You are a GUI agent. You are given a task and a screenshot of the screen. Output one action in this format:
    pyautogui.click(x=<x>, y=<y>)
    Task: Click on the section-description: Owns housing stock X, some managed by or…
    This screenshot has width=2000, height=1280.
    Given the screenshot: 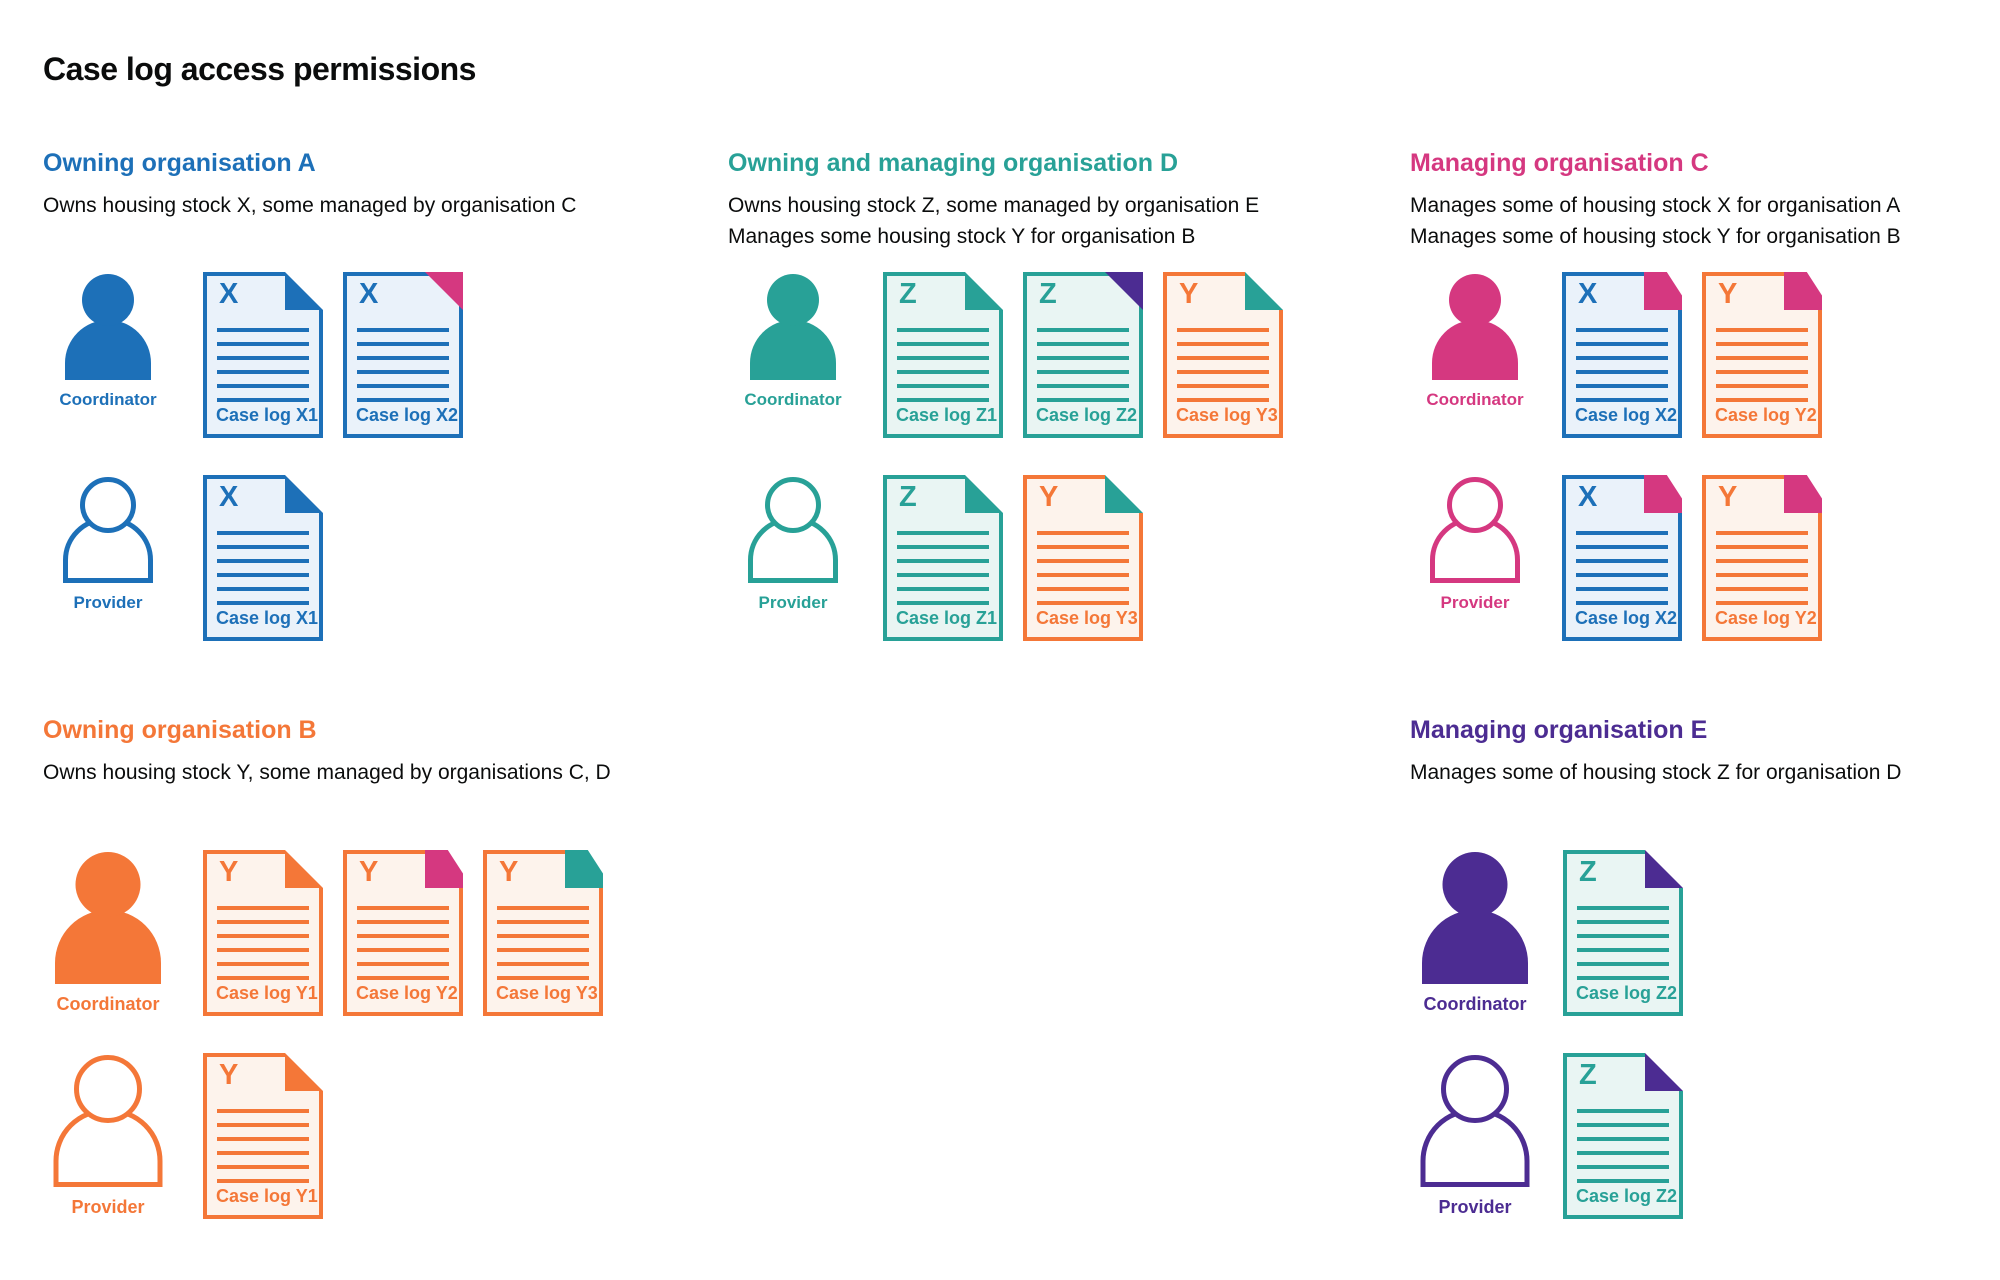 What is the action you would take?
    pyautogui.click(x=309, y=205)
    